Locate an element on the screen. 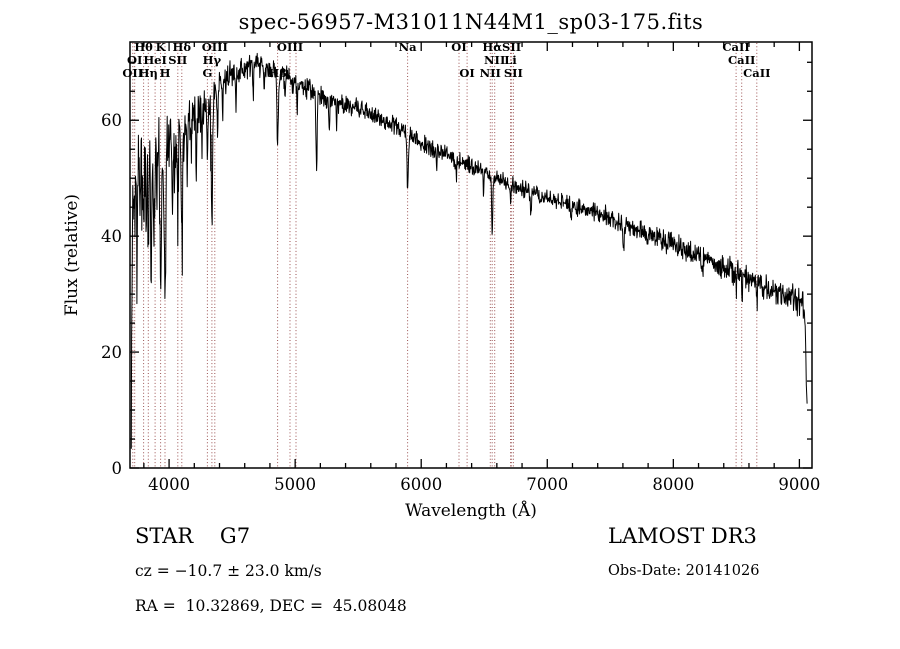  y-axis-label: Flux (relative) is located at coordinates (72, 255).